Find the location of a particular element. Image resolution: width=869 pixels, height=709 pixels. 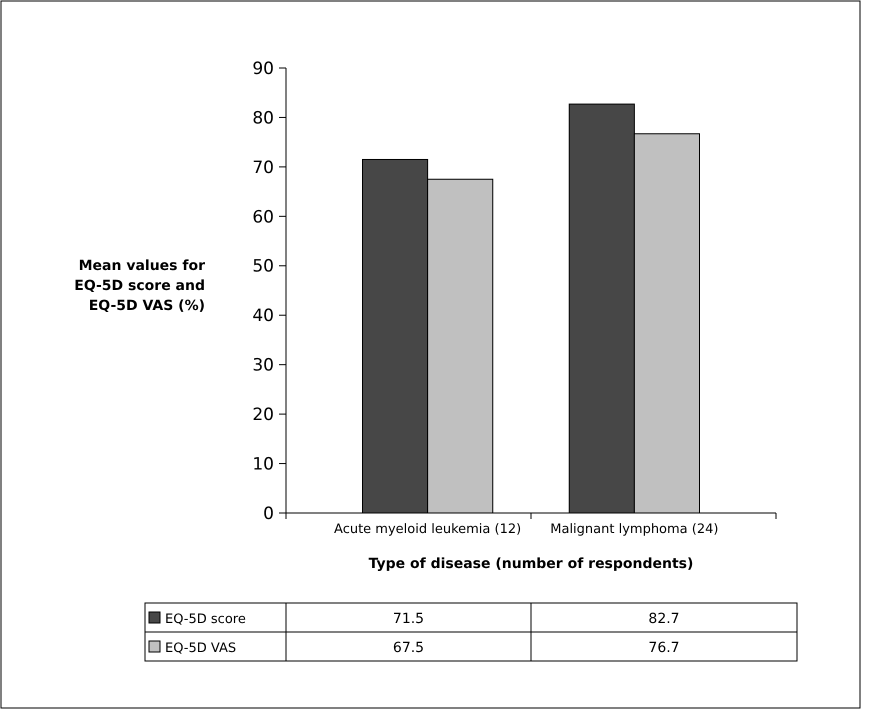

data-label: 76.7 is located at coordinates (664, 648).